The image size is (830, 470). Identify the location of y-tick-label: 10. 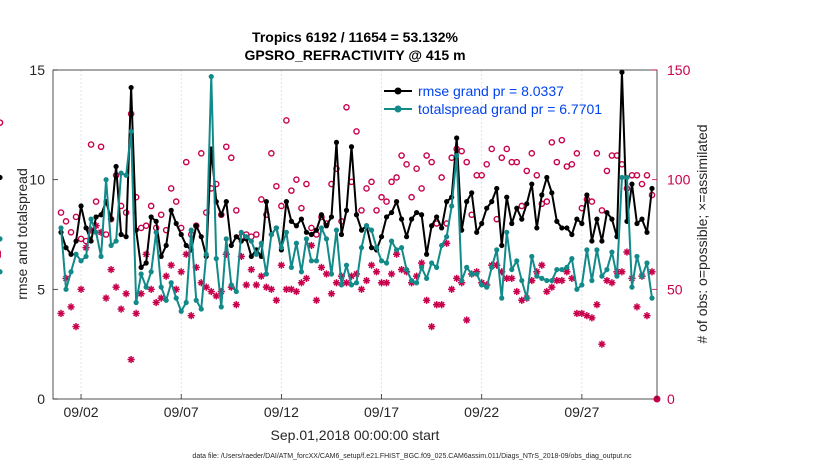
(37, 180).